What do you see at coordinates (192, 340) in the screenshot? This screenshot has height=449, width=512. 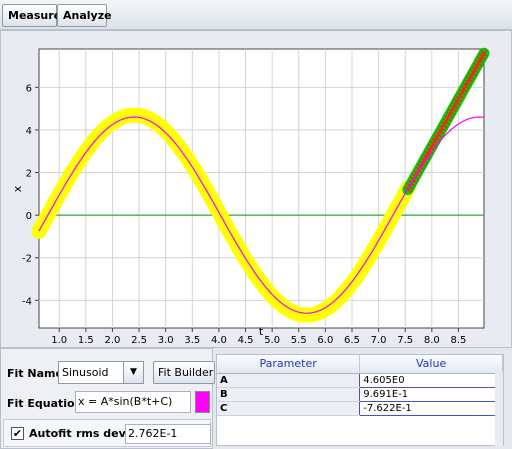 I see `x-tick-label: 3.5` at bounding box center [192, 340].